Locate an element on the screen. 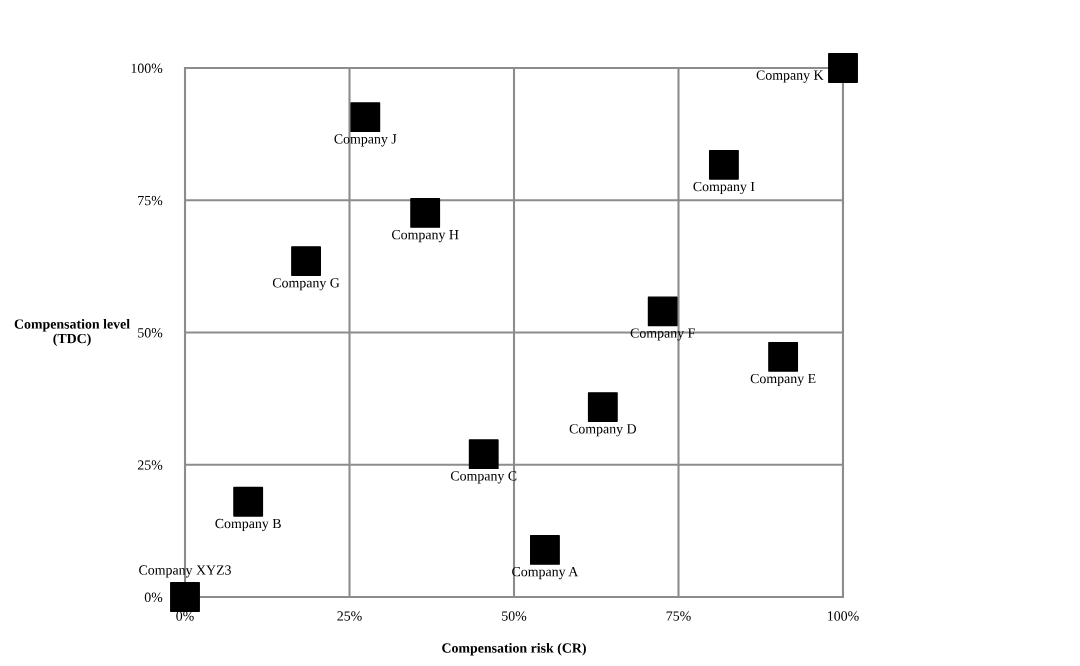 The height and width of the screenshot is (666, 1080). annotation: Company A is located at coordinates (545, 573).